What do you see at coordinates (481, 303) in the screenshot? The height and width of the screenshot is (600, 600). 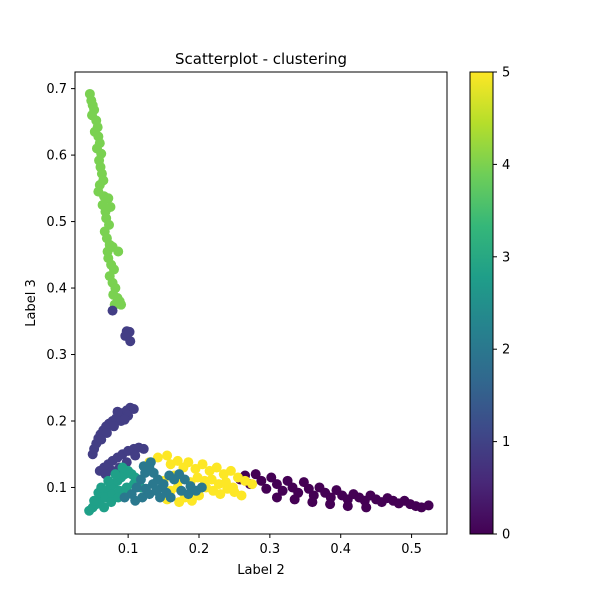 I see `colorbar` at bounding box center [481, 303].